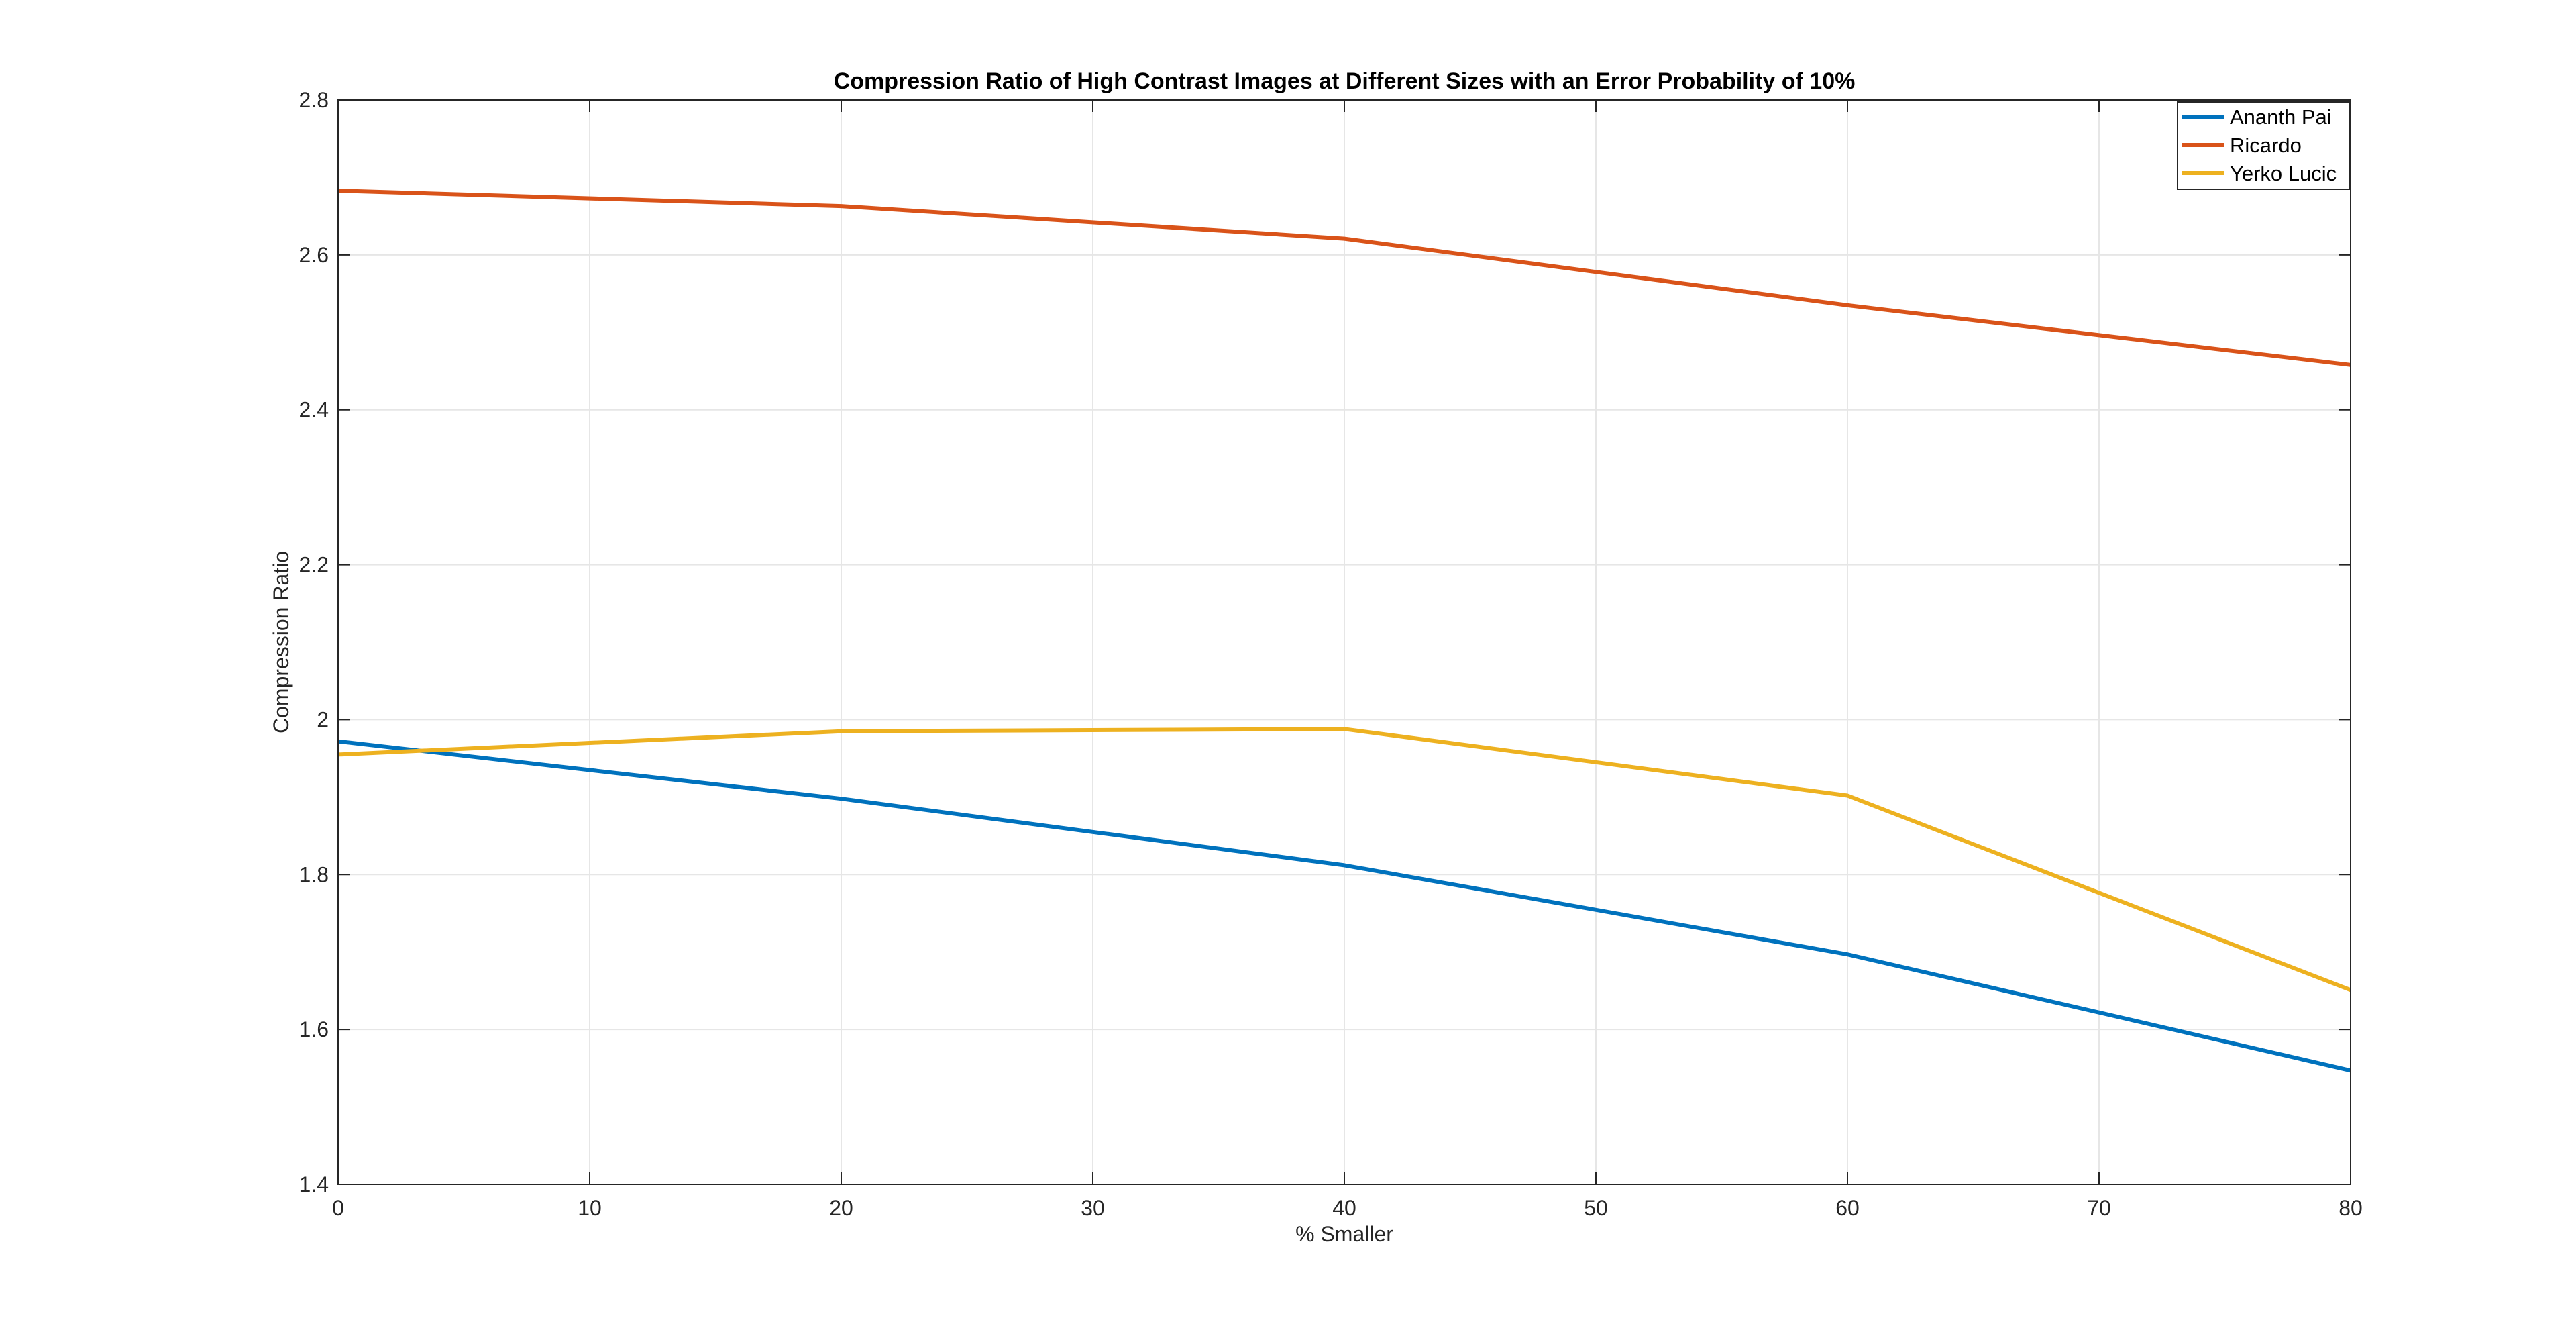 The image size is (2576, 1322). What do you see at coordinates (2099, 1208) in the screenshot?
I see `x-tick-label: 70` at bounding box center [2099, 1208].